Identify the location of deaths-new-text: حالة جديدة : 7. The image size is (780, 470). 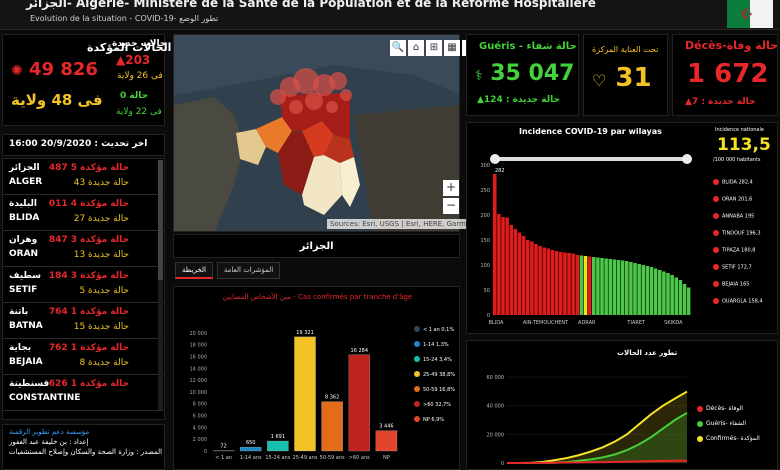
(723, 102).